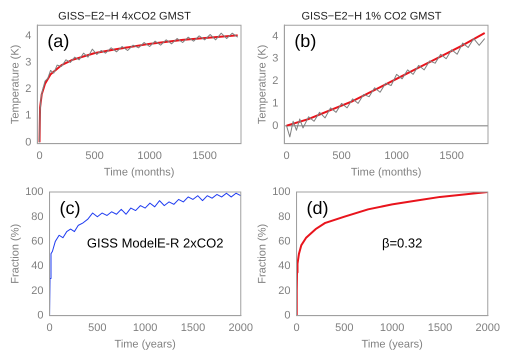  Describe the element at coordinates (58, 41) in the screenshot. I see `annotation: (a)` at that location.